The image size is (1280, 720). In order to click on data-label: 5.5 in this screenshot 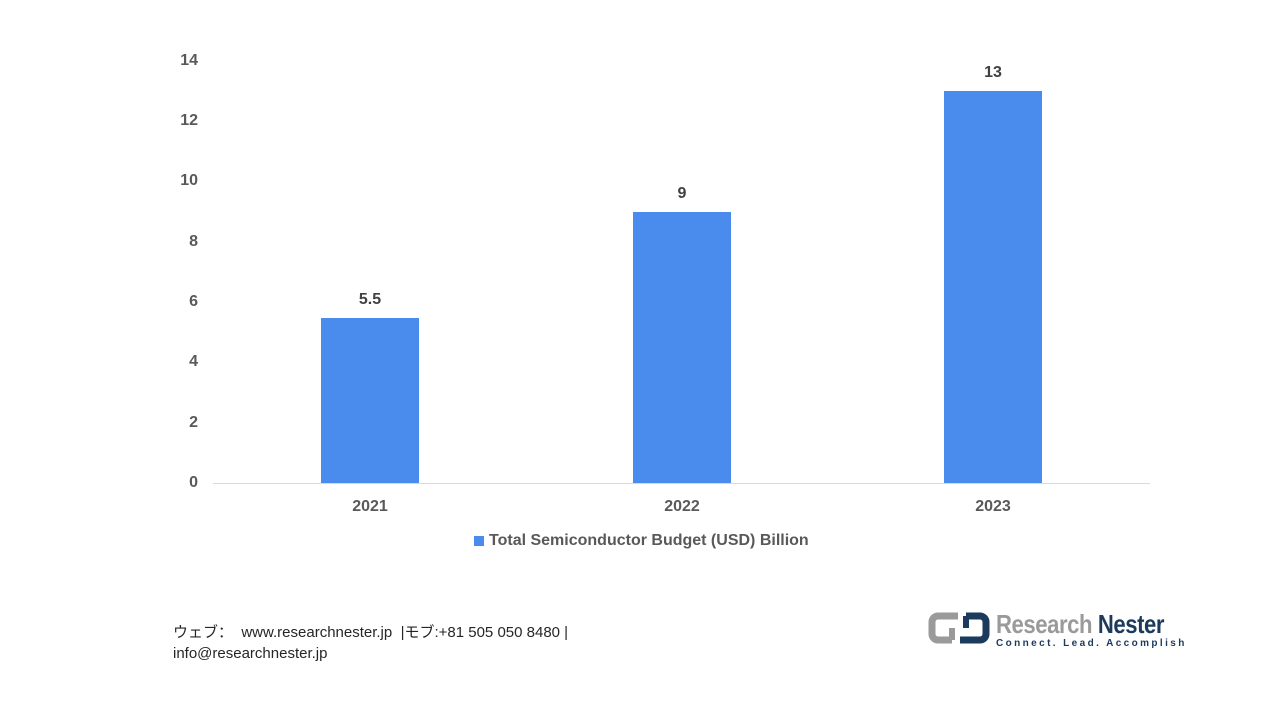, I will do `click(370, 299)`.